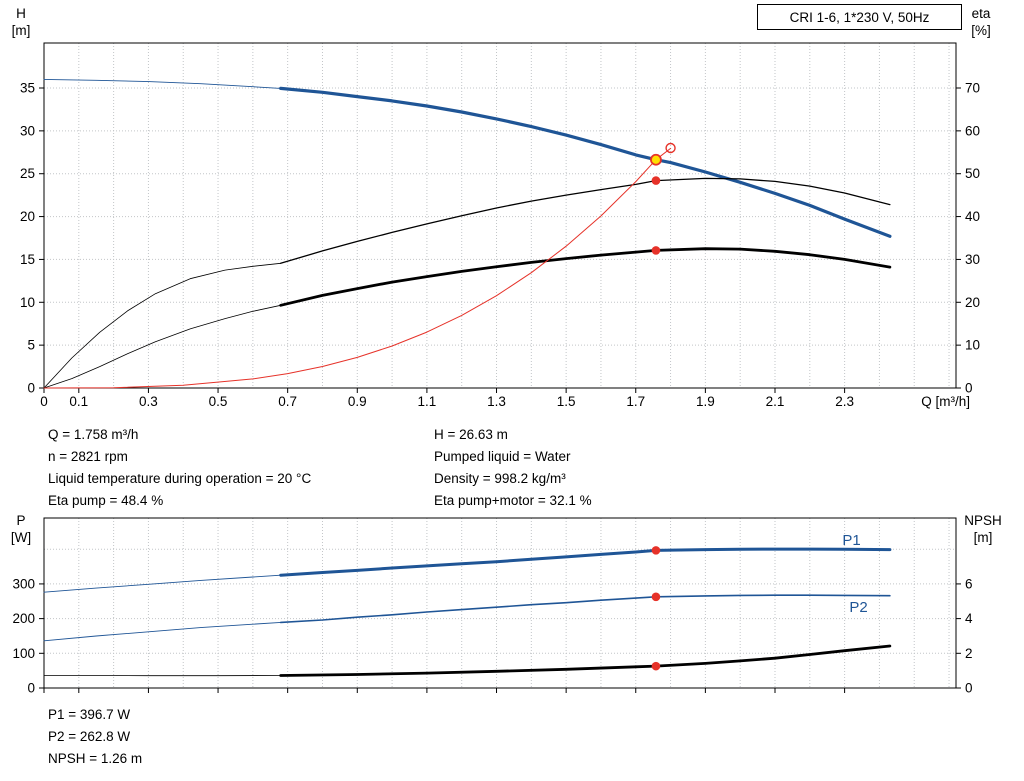 This screenshot has height=781, width=1024. I want to click on result-p2: P2 = 262.8 W, so click(89, 736).